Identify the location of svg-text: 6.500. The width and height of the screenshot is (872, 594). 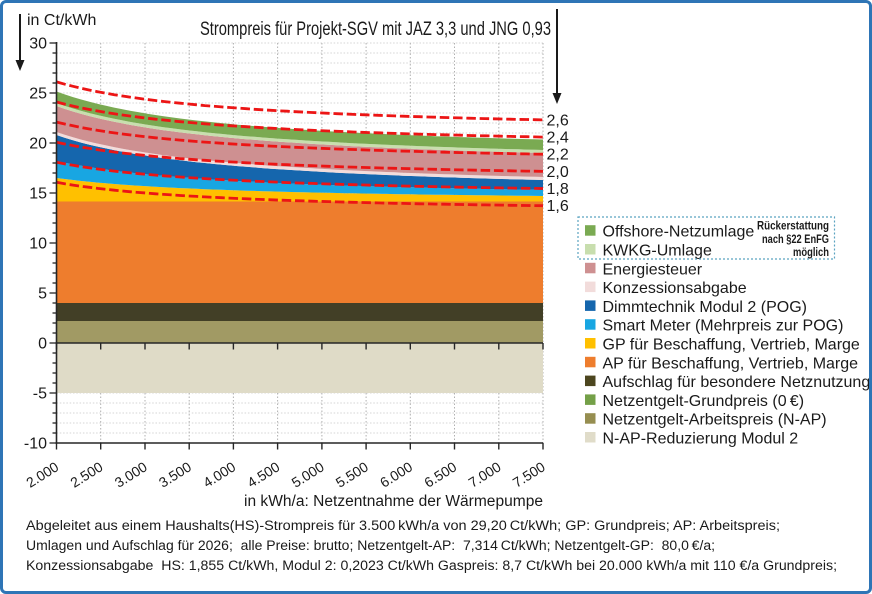
(440, 474).